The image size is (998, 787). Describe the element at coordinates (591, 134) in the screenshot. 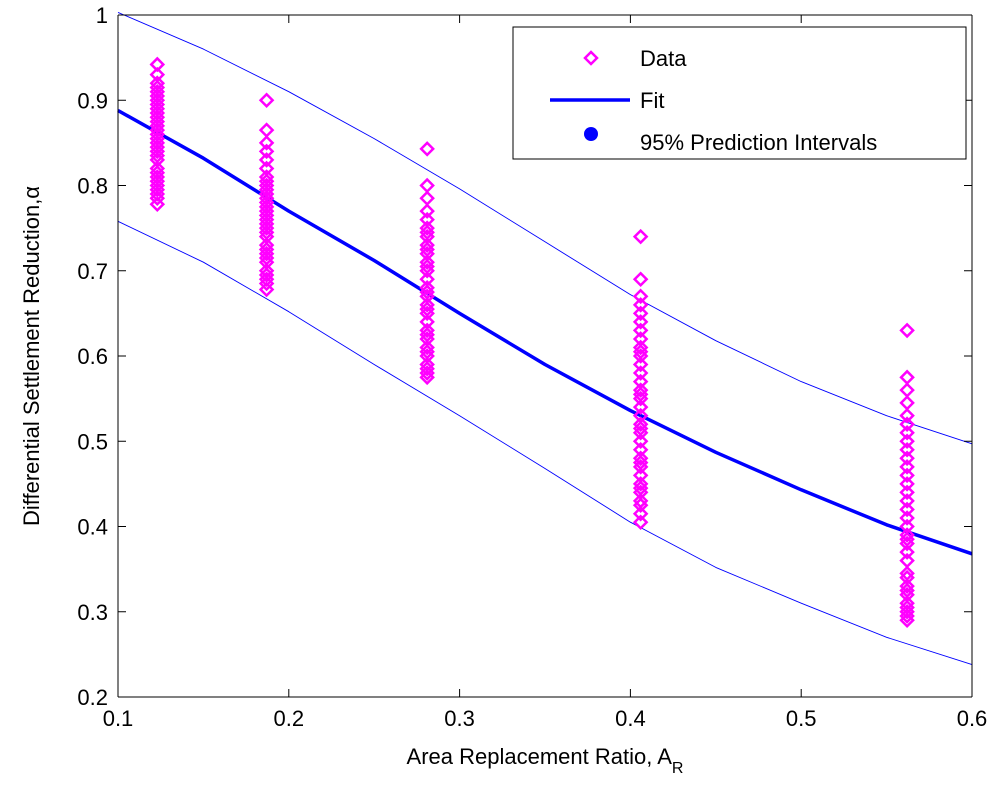

I see `legend-prediction-marker` at that location.